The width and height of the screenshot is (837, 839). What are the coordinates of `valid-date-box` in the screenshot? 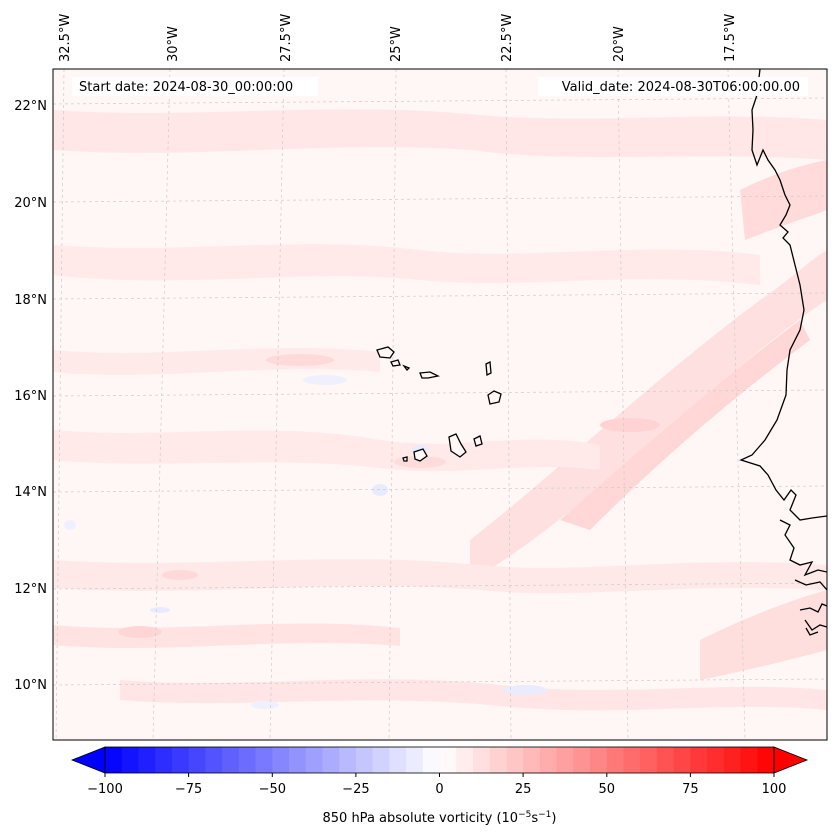 It's located at (673, 86).